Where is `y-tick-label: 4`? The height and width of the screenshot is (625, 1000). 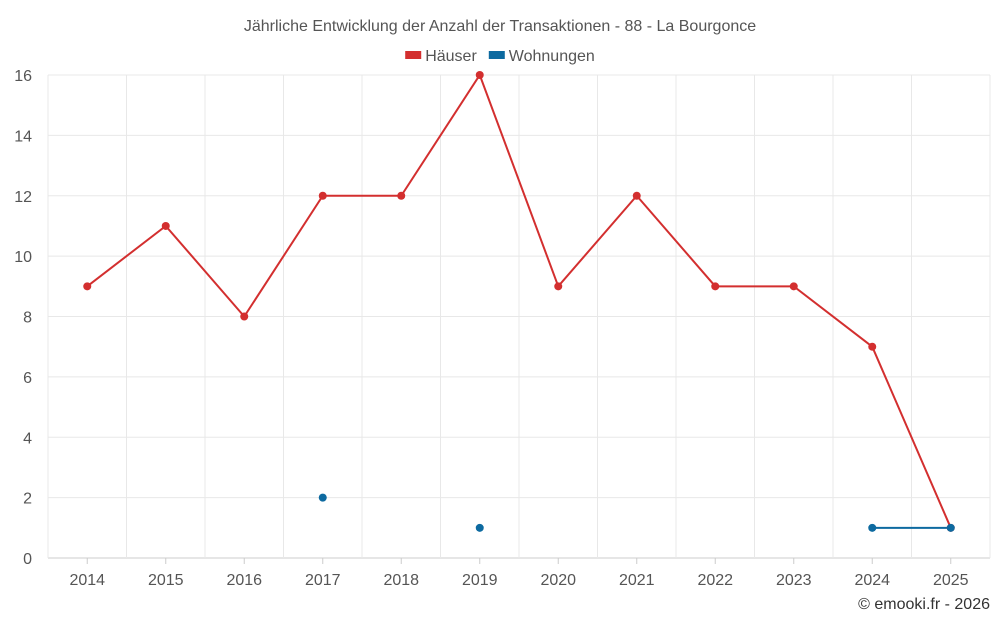 y-tick-label: 4 is located at coordinates (27, 438).